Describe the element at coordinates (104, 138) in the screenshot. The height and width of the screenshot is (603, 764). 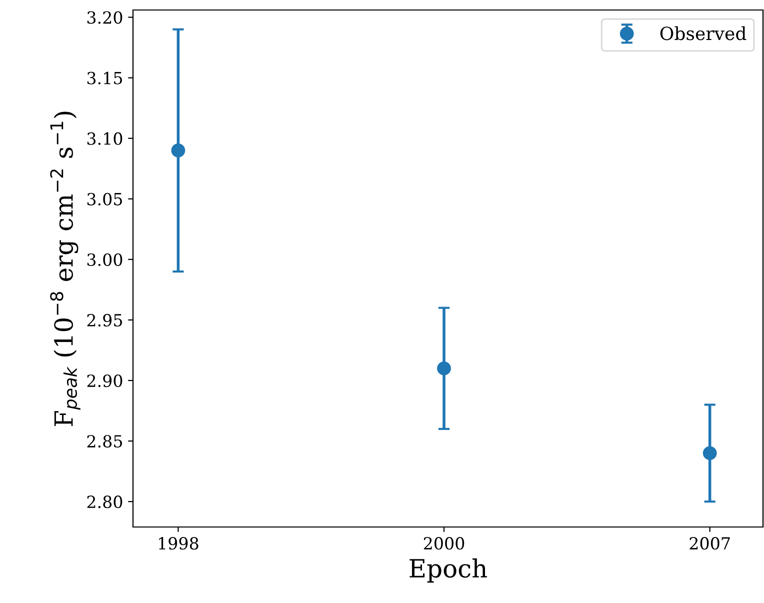
I see `y-tick-label: 3.10` at that location.